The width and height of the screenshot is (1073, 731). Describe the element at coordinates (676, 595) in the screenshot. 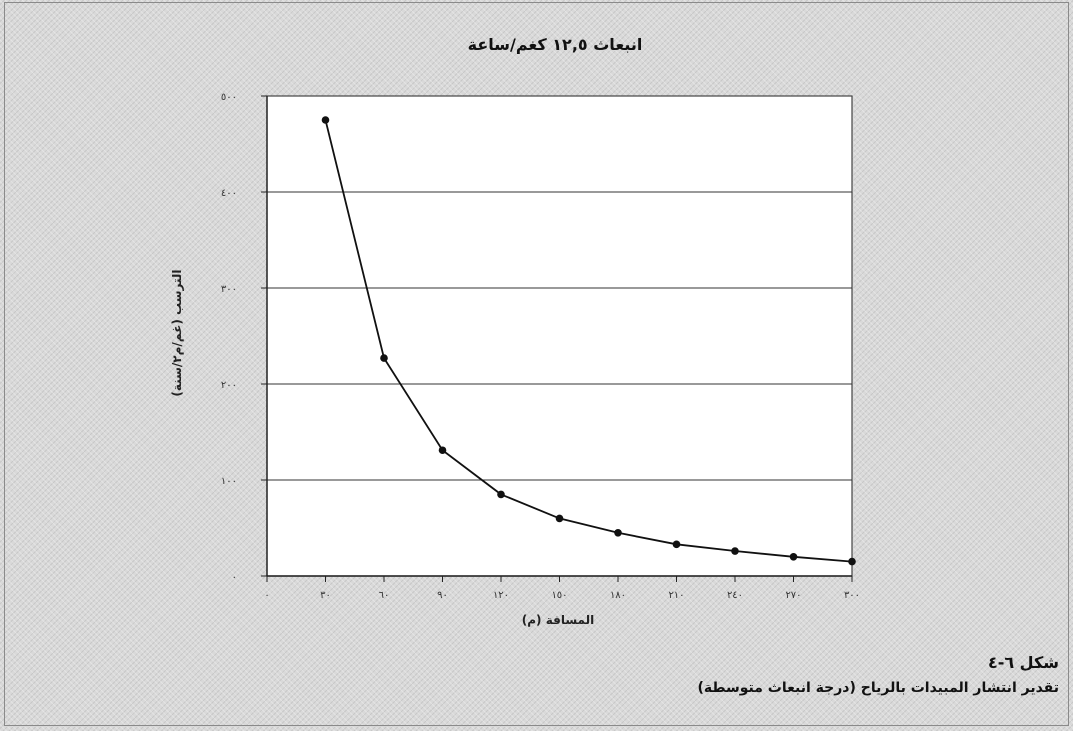

I see `x-tick-label: ٢١٠` at that location.